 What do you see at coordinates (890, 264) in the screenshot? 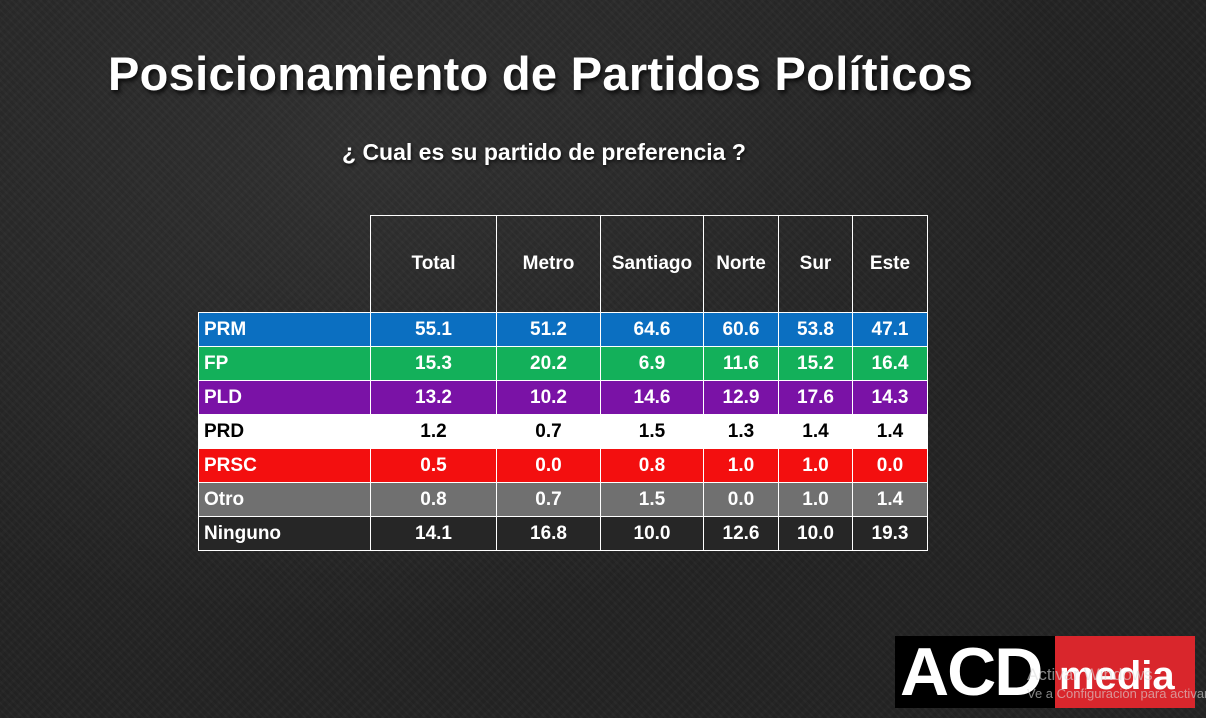
I see `header-este: Este` at bounding box center [890, 264].